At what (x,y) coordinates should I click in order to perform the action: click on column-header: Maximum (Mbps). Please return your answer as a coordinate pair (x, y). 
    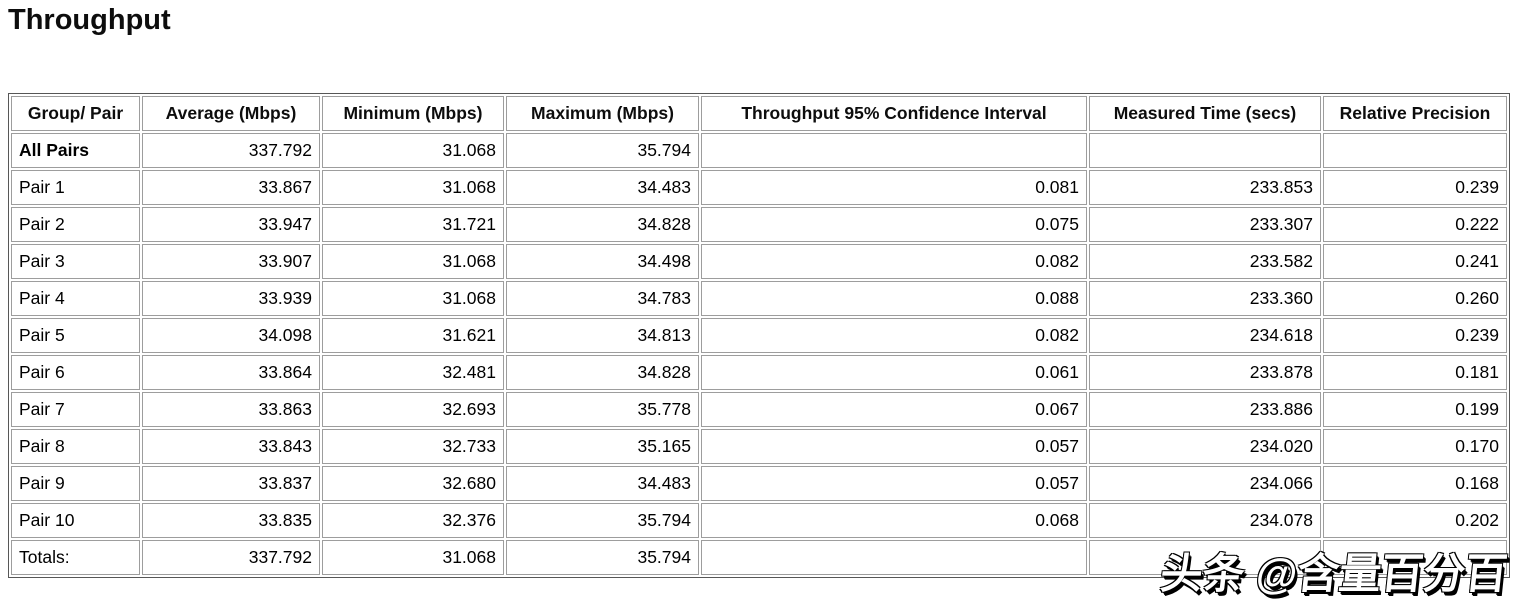
    Looking at the image, I should click on (602, 113).